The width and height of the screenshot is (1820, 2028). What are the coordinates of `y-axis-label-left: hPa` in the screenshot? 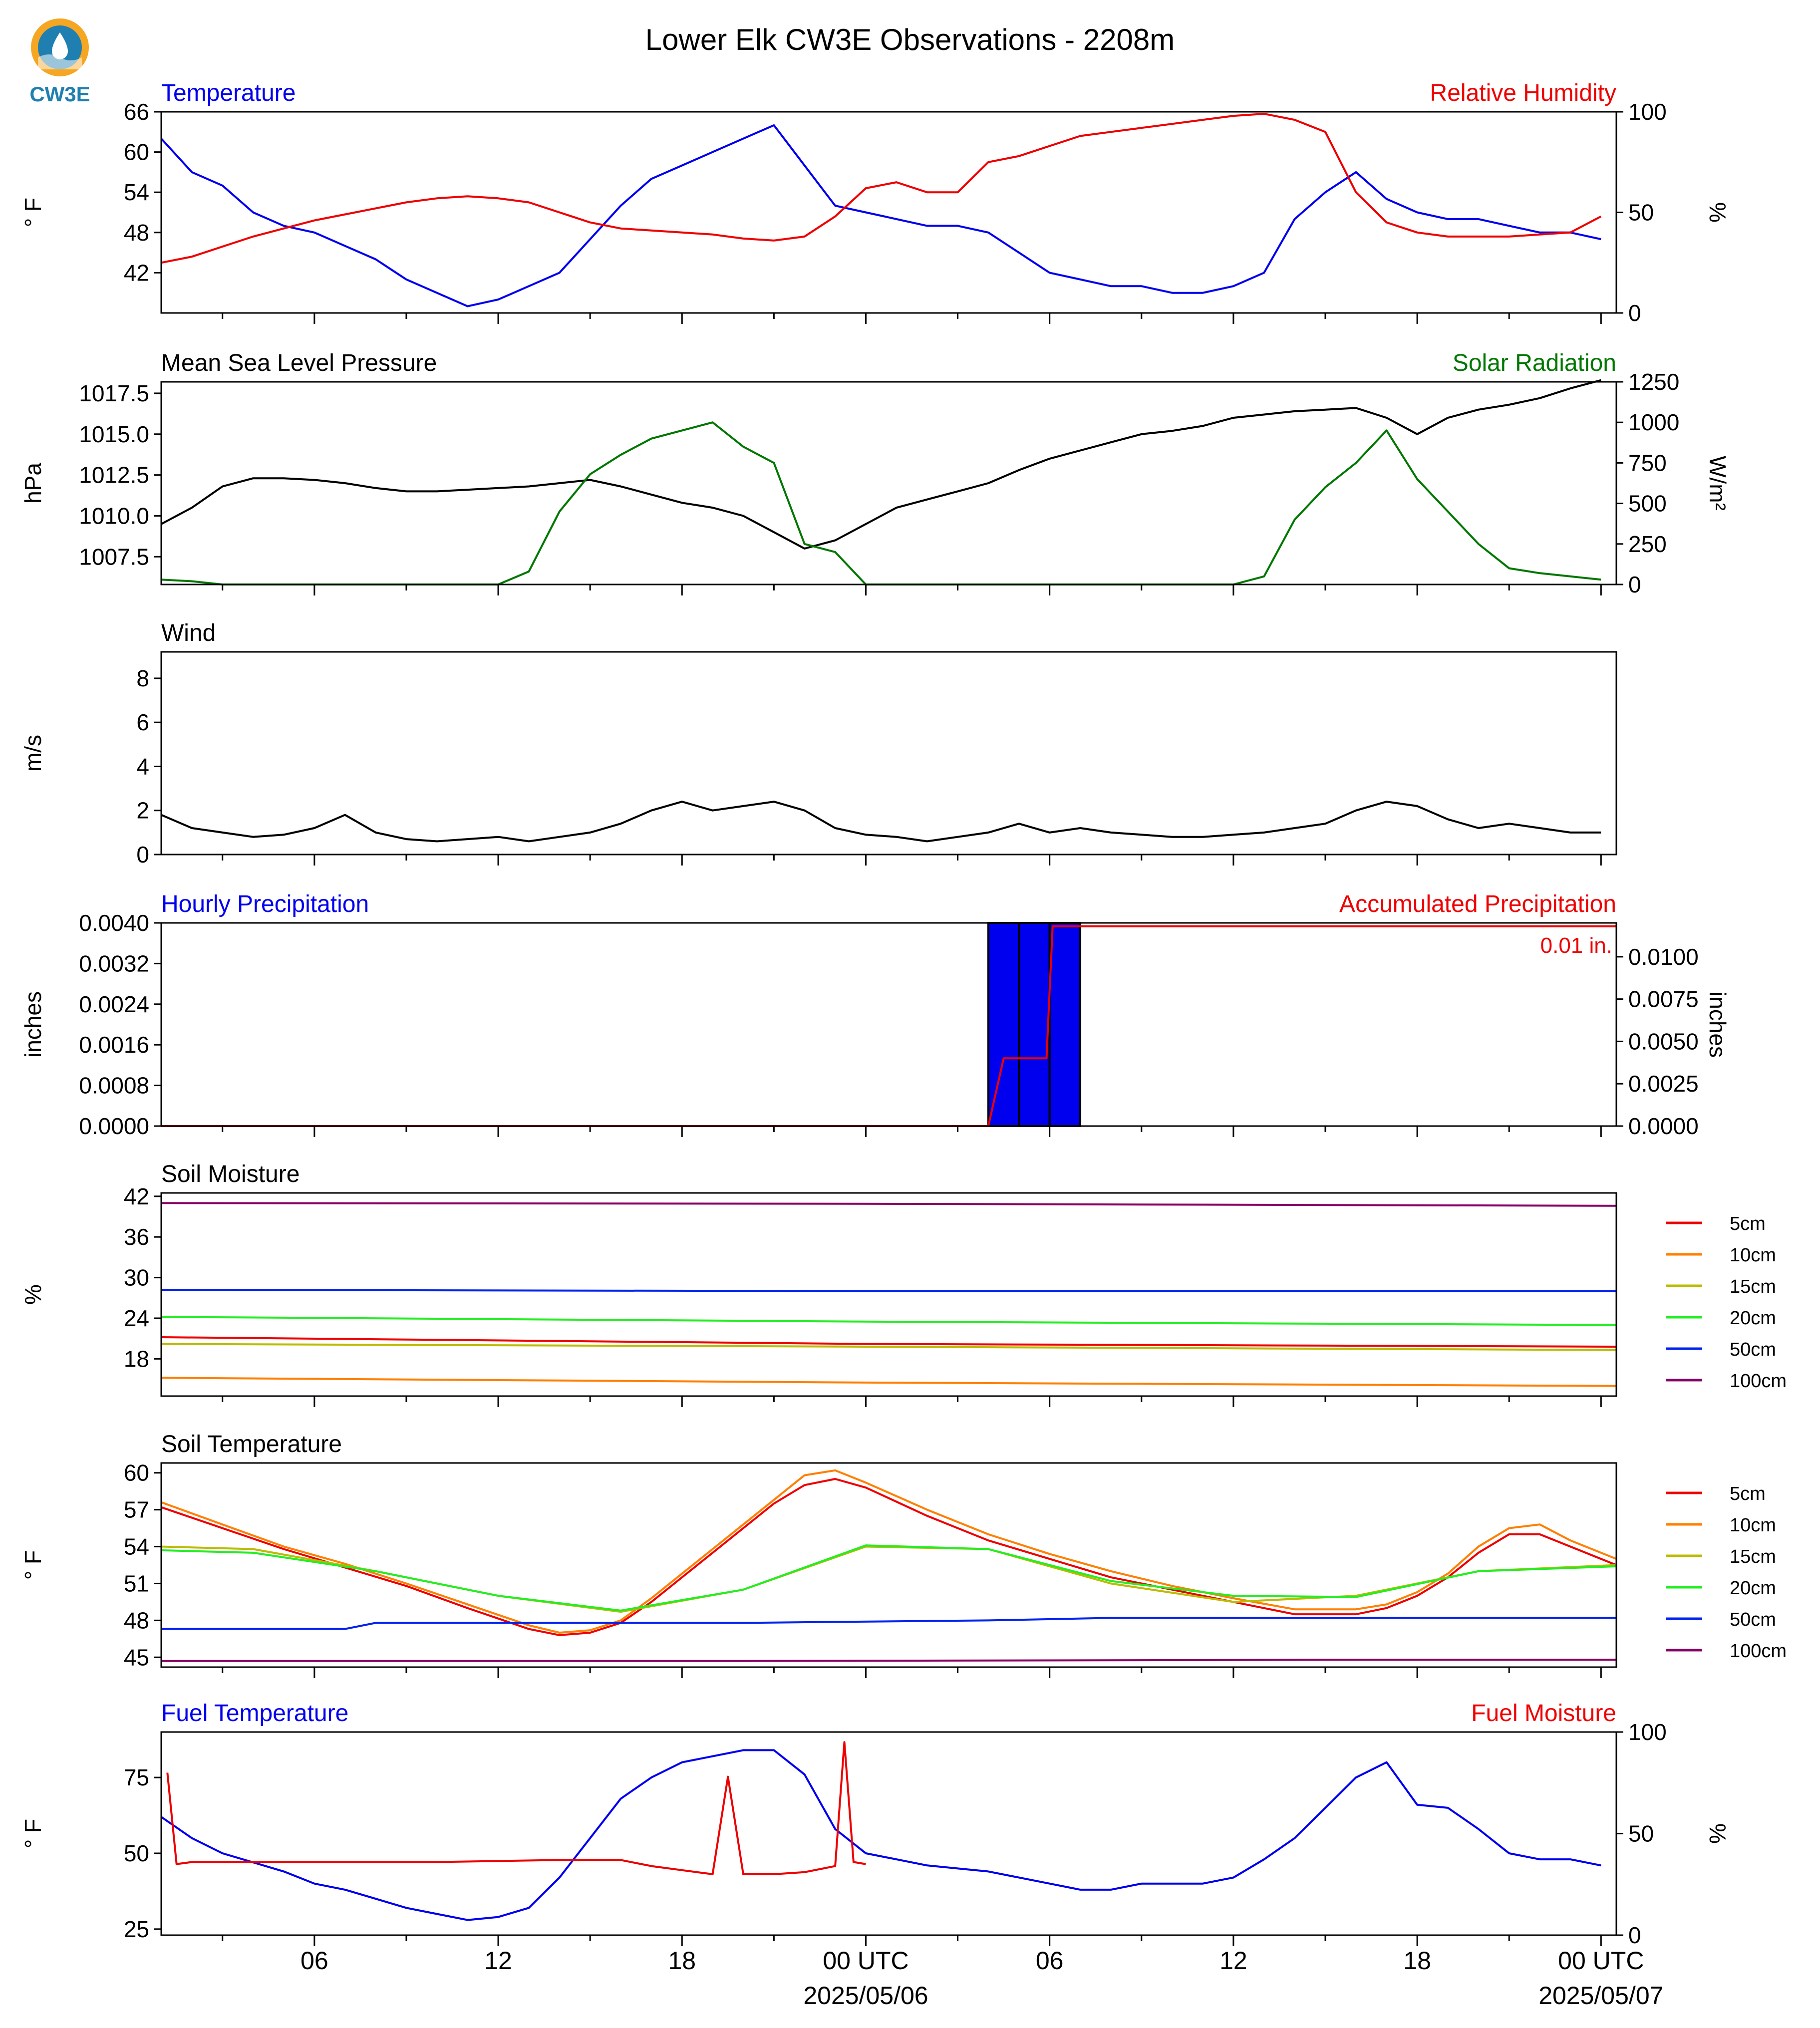 It's located at (33, 483).